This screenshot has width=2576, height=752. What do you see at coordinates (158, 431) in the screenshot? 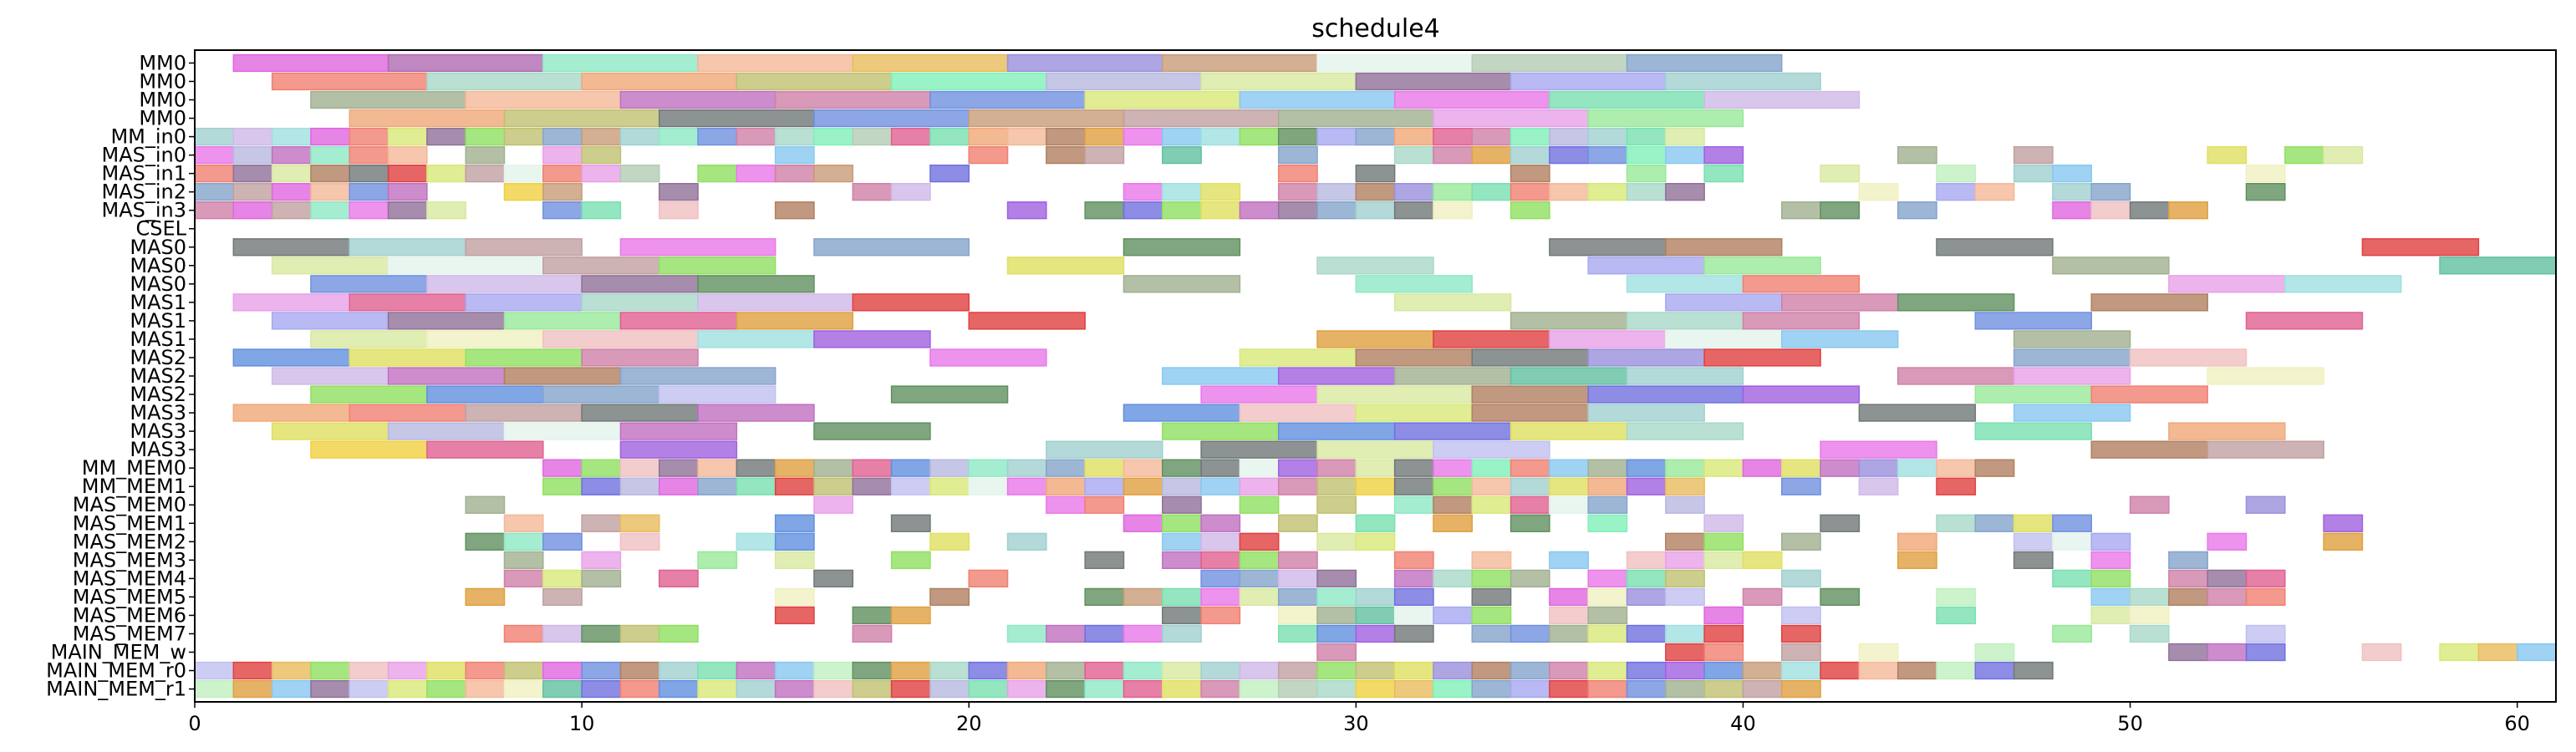
I see `y-tick-label: MAS3` at bounding box center [158, 431].